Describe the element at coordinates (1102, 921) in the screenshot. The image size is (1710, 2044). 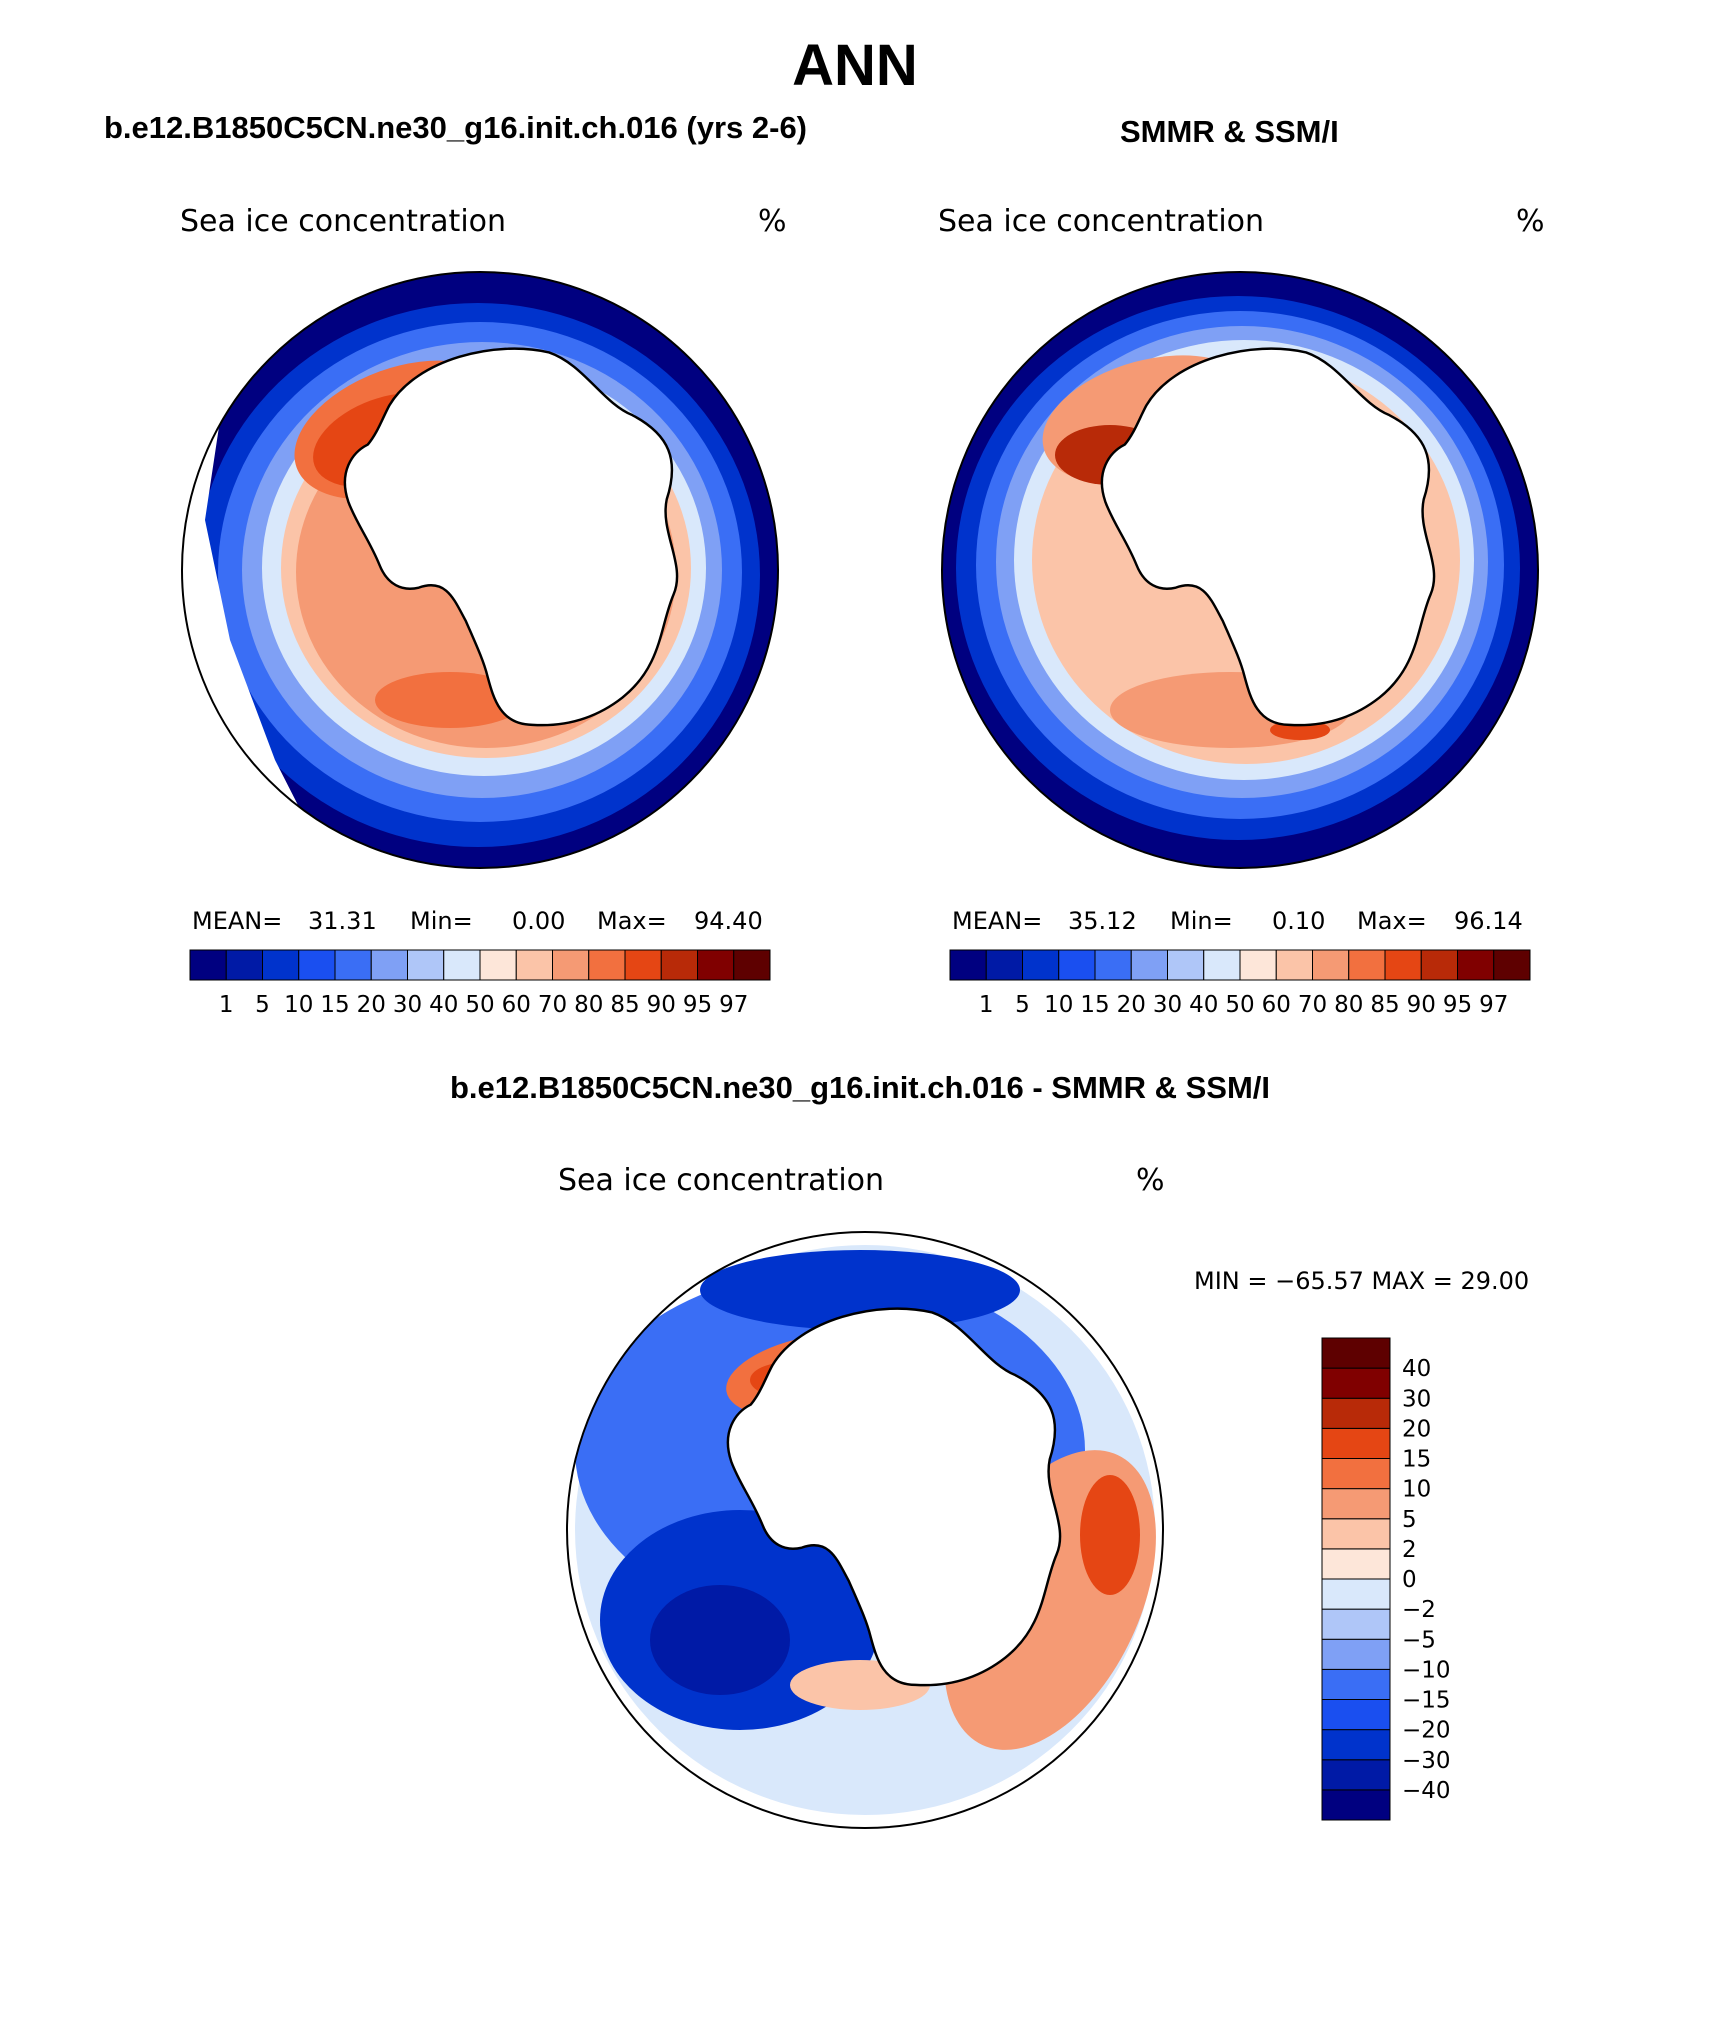
I see `stat-mean-value: 35.12` at that location.